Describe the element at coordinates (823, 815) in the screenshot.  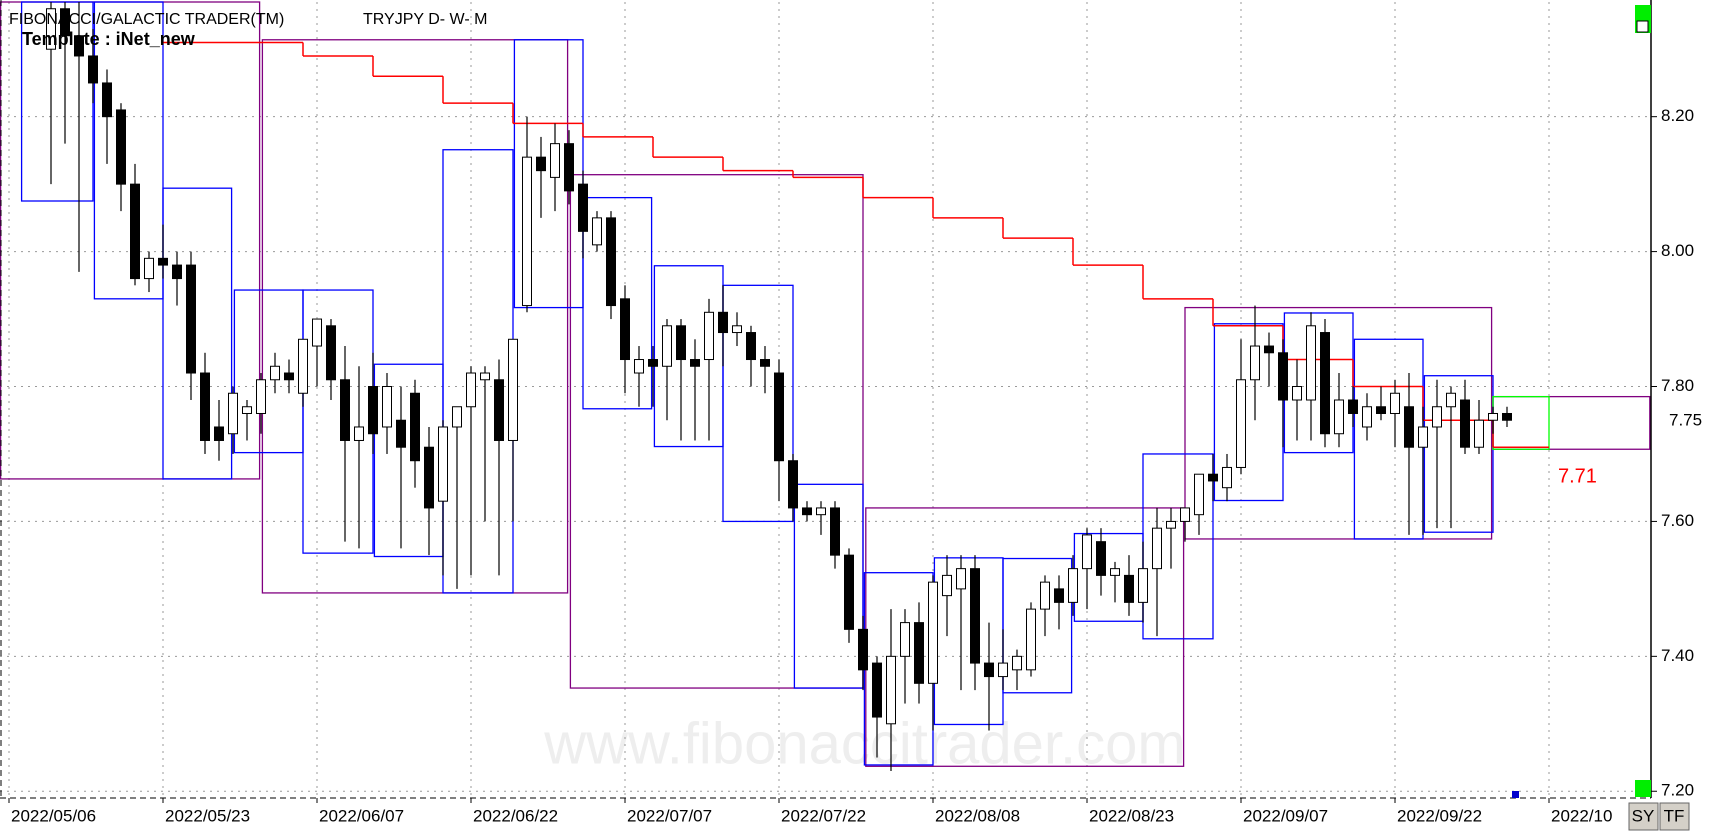
I see `x-tick-label: 2022/07/22` at that location.